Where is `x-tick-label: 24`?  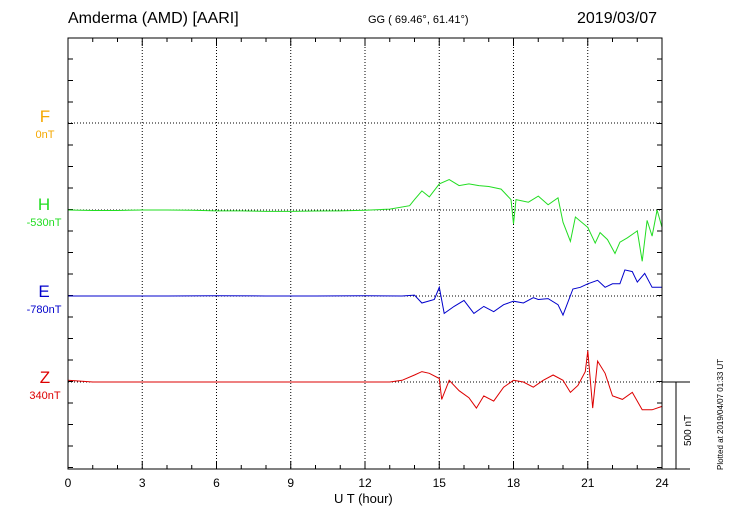 x-tick-label: 24 is located at coordinates (662, 483).